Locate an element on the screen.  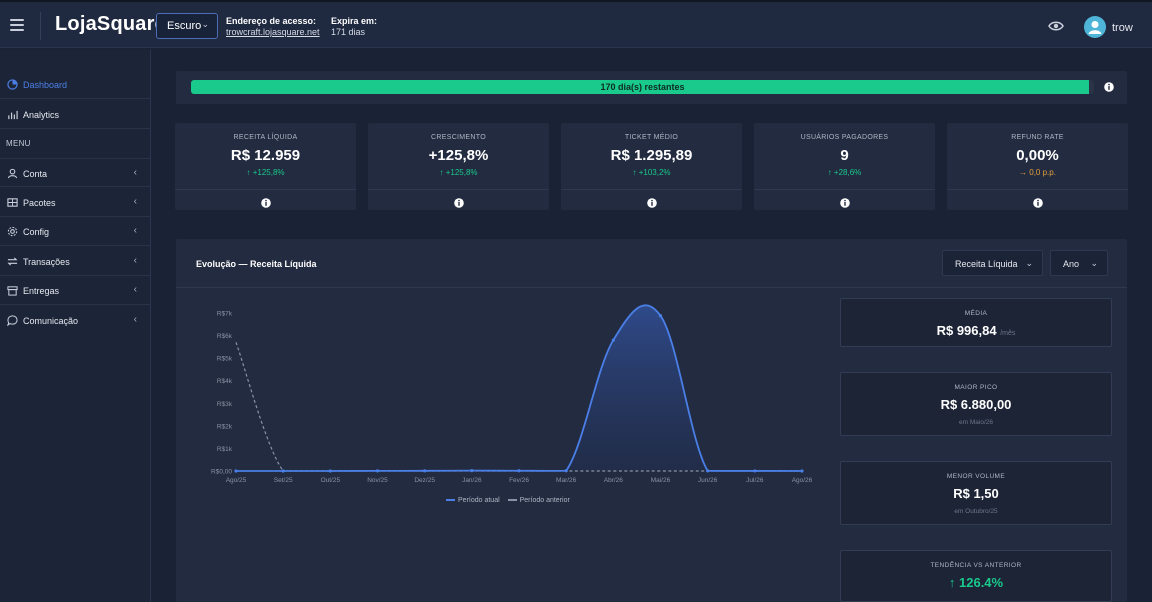
y-tick-label: R$3k is located at coordinates (225, 404).